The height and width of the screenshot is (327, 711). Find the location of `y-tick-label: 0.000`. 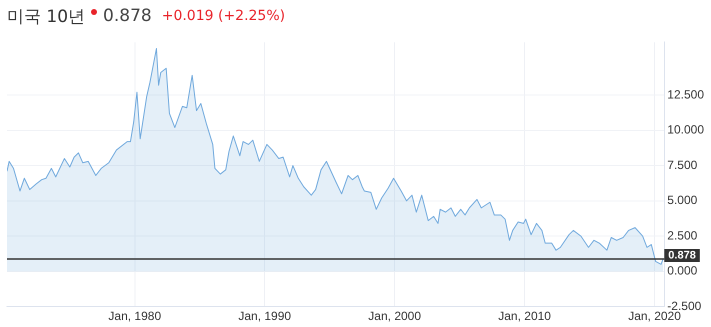

y-tick-label: 0.000 is located at coordinates (682, 271).